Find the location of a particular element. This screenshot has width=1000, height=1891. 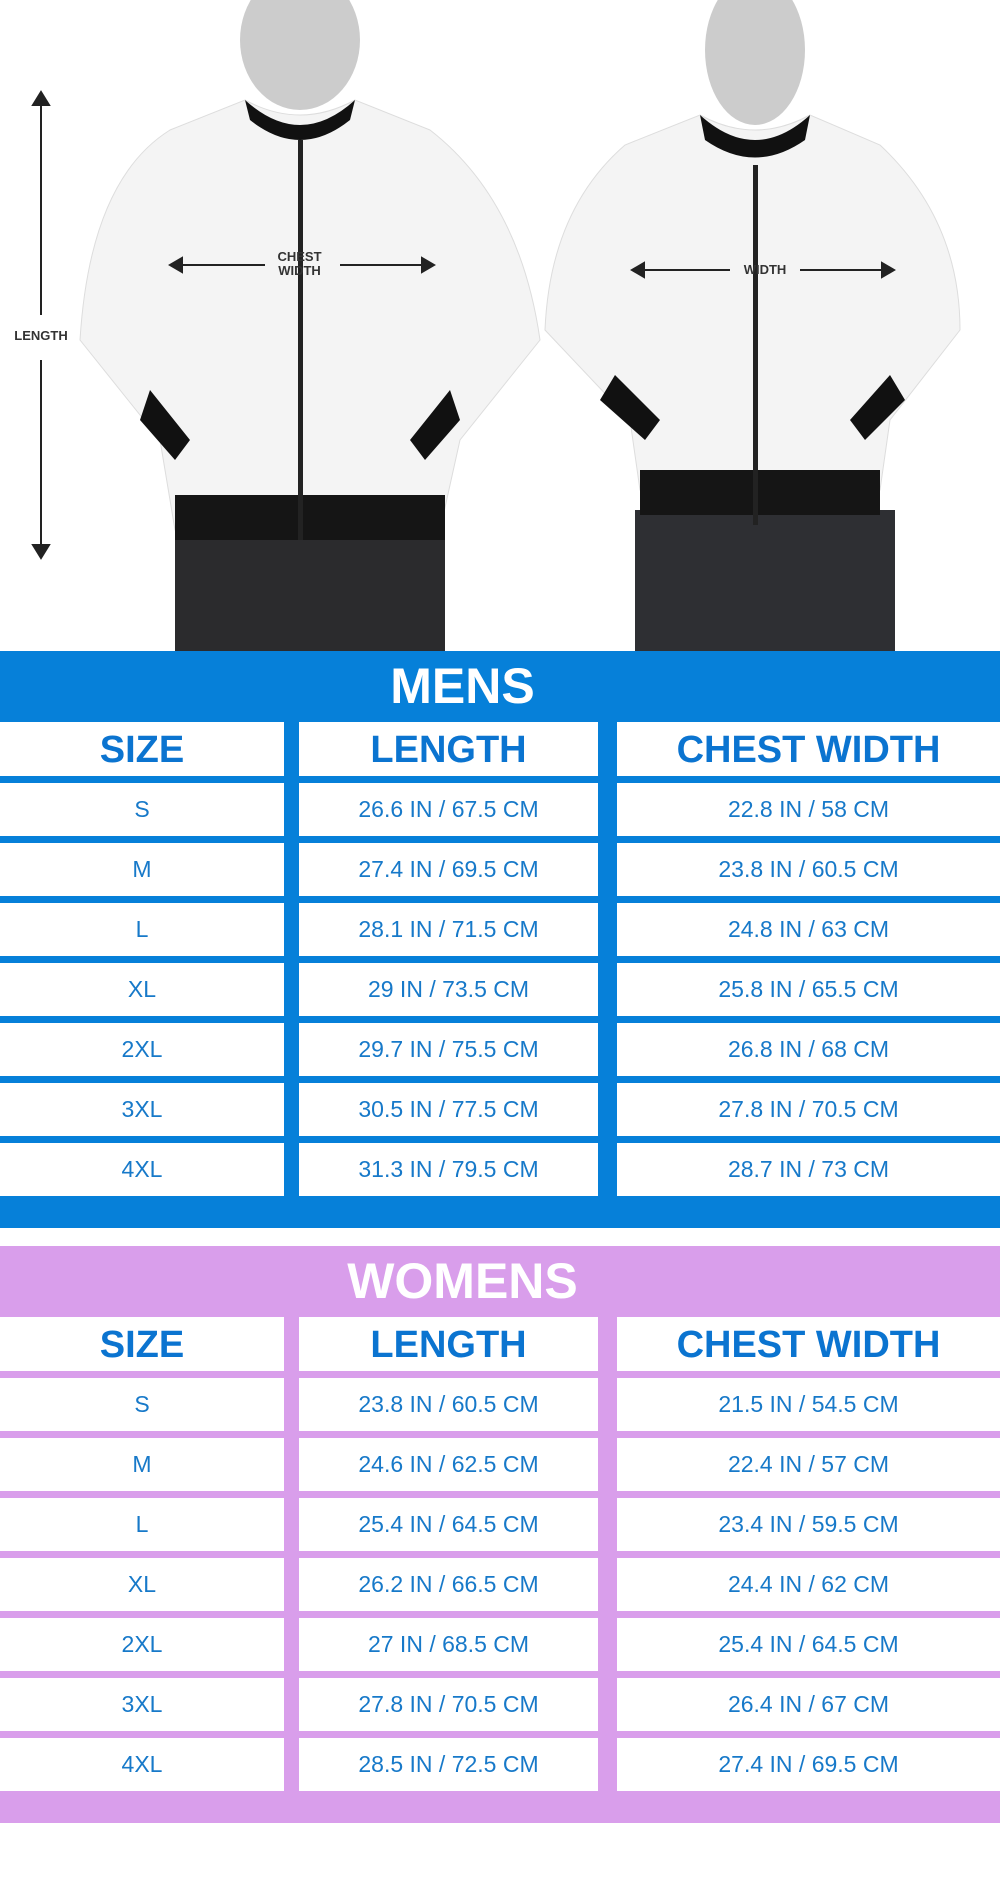

table-row: S 23.8 IN / 60.5 CM 21.5 IN / 54.5 CM is located at coordinates (500, 1408).